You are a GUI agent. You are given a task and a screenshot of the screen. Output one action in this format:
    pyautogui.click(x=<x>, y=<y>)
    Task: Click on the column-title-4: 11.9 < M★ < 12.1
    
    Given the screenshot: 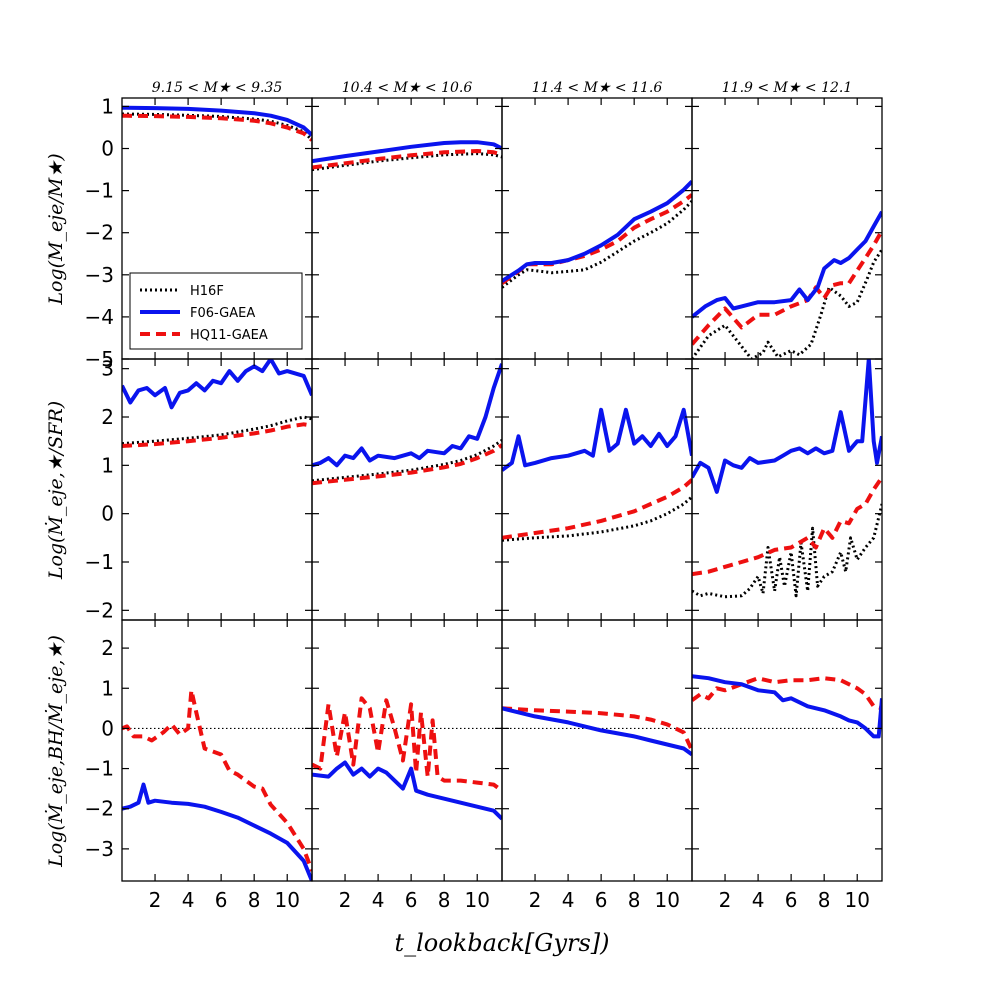 What is the action you would take?
    pyautogui.click(x=787, y=88)
    